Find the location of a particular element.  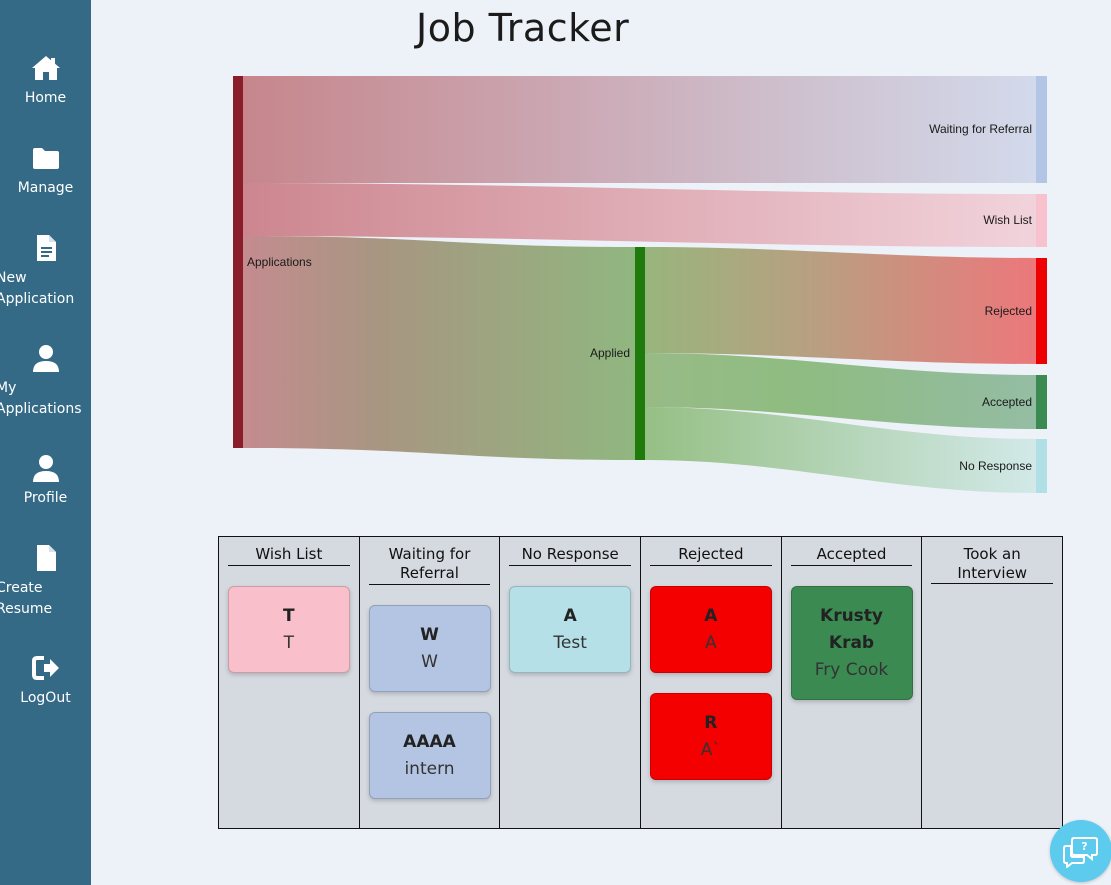

application-card: Krusty Krab Fry Cook is located at coordinates (851, 643).